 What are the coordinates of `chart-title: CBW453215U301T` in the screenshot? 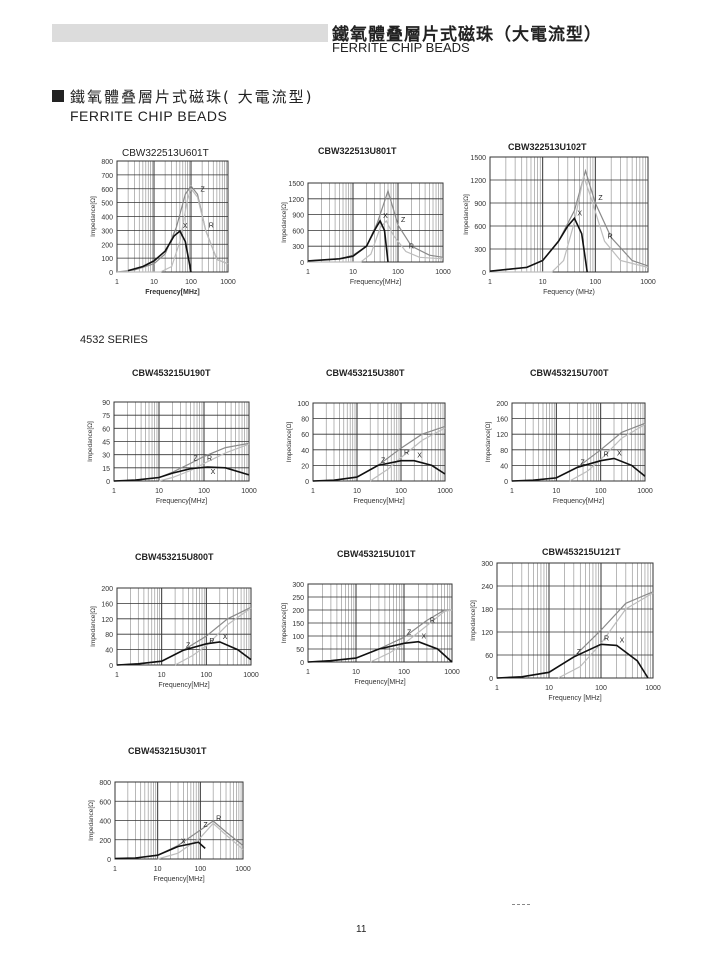 It's located at (167, 751).